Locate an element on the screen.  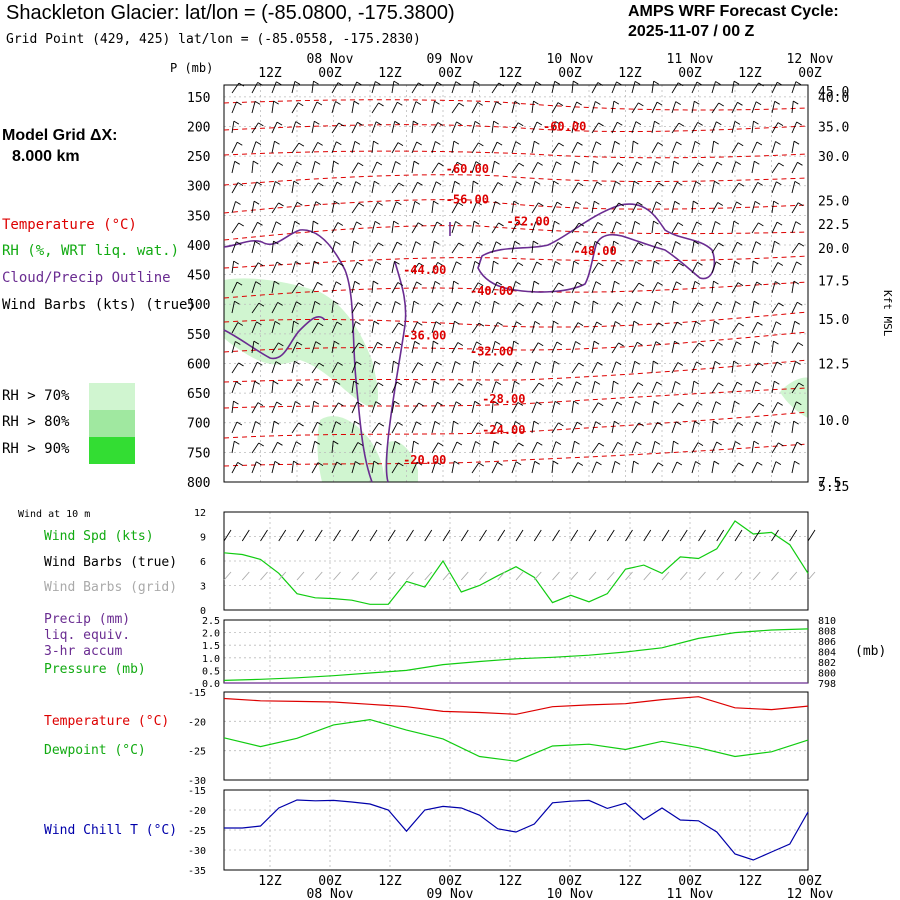
time-tick-label-bottom: 12Z is located at coordinates (630, 881).